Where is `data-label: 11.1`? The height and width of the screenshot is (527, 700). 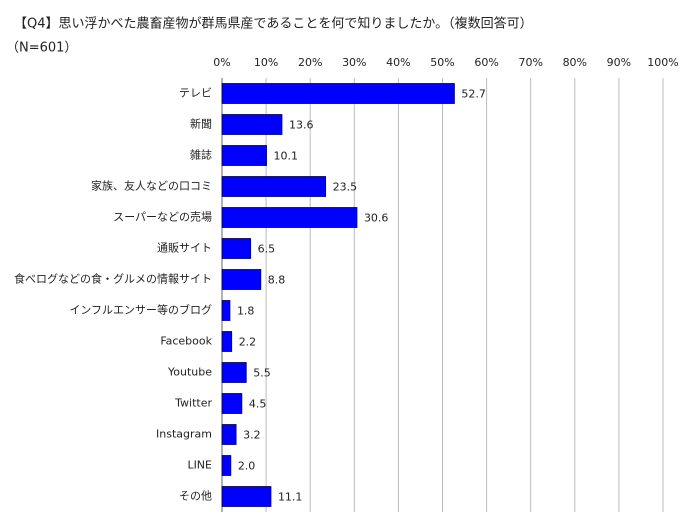
data-label: 11.1 is located at coordinates (290, 497).